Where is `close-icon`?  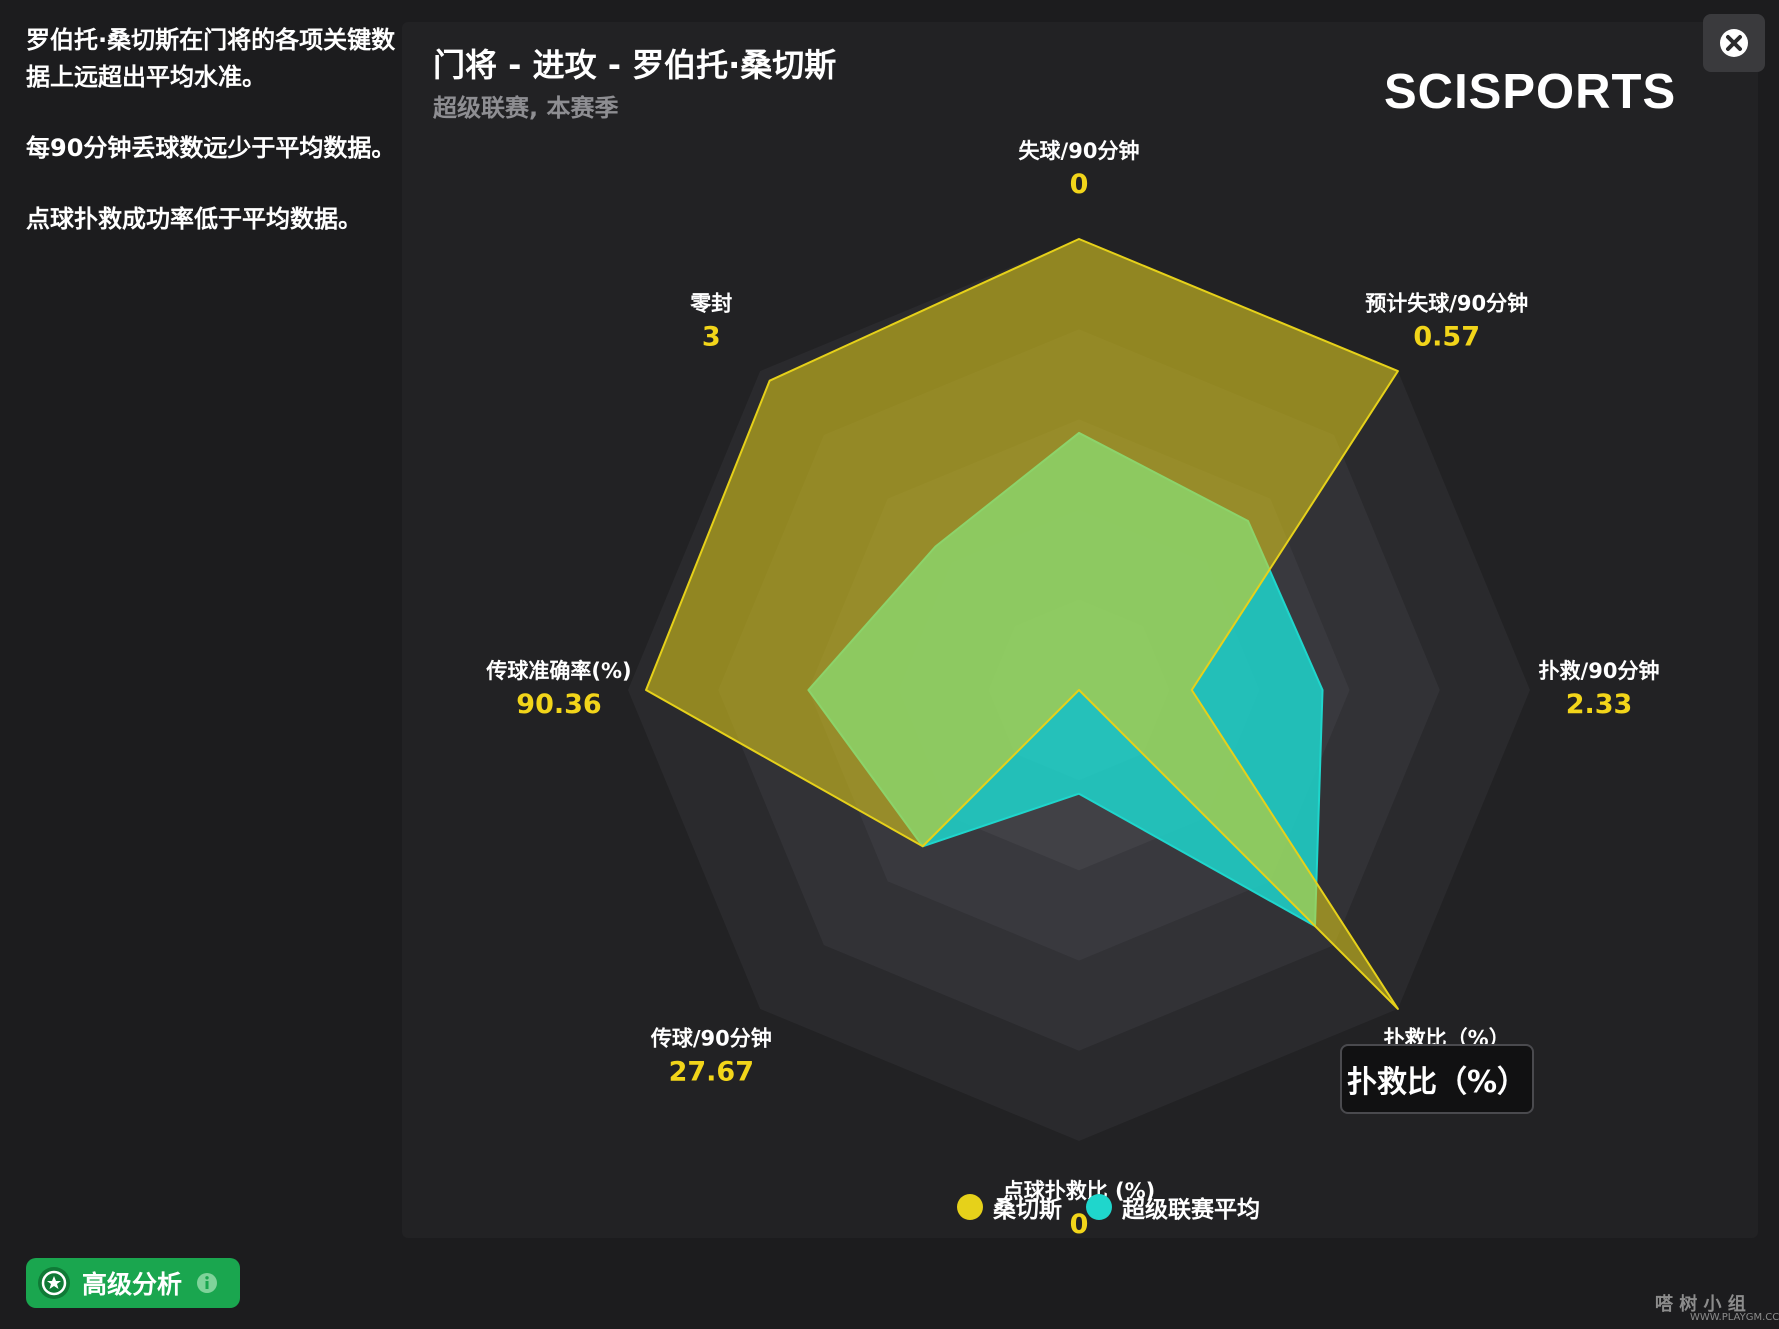 close-icon is located at coordinates (1734, 43).